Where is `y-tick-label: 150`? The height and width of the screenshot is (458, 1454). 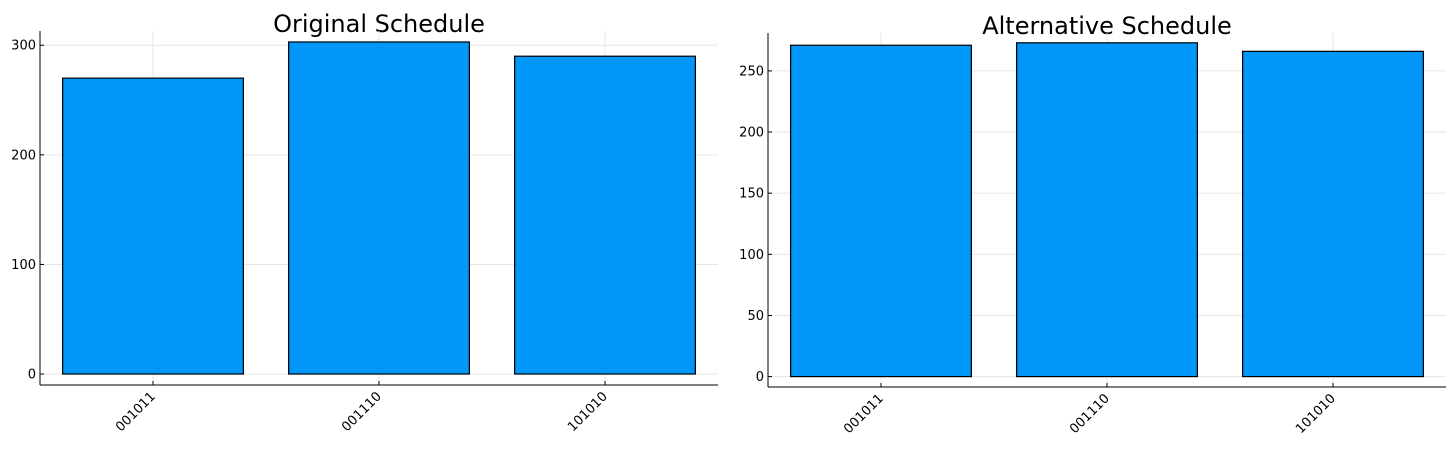 y-tick-label: 150 is located at coordinates (751, 194).